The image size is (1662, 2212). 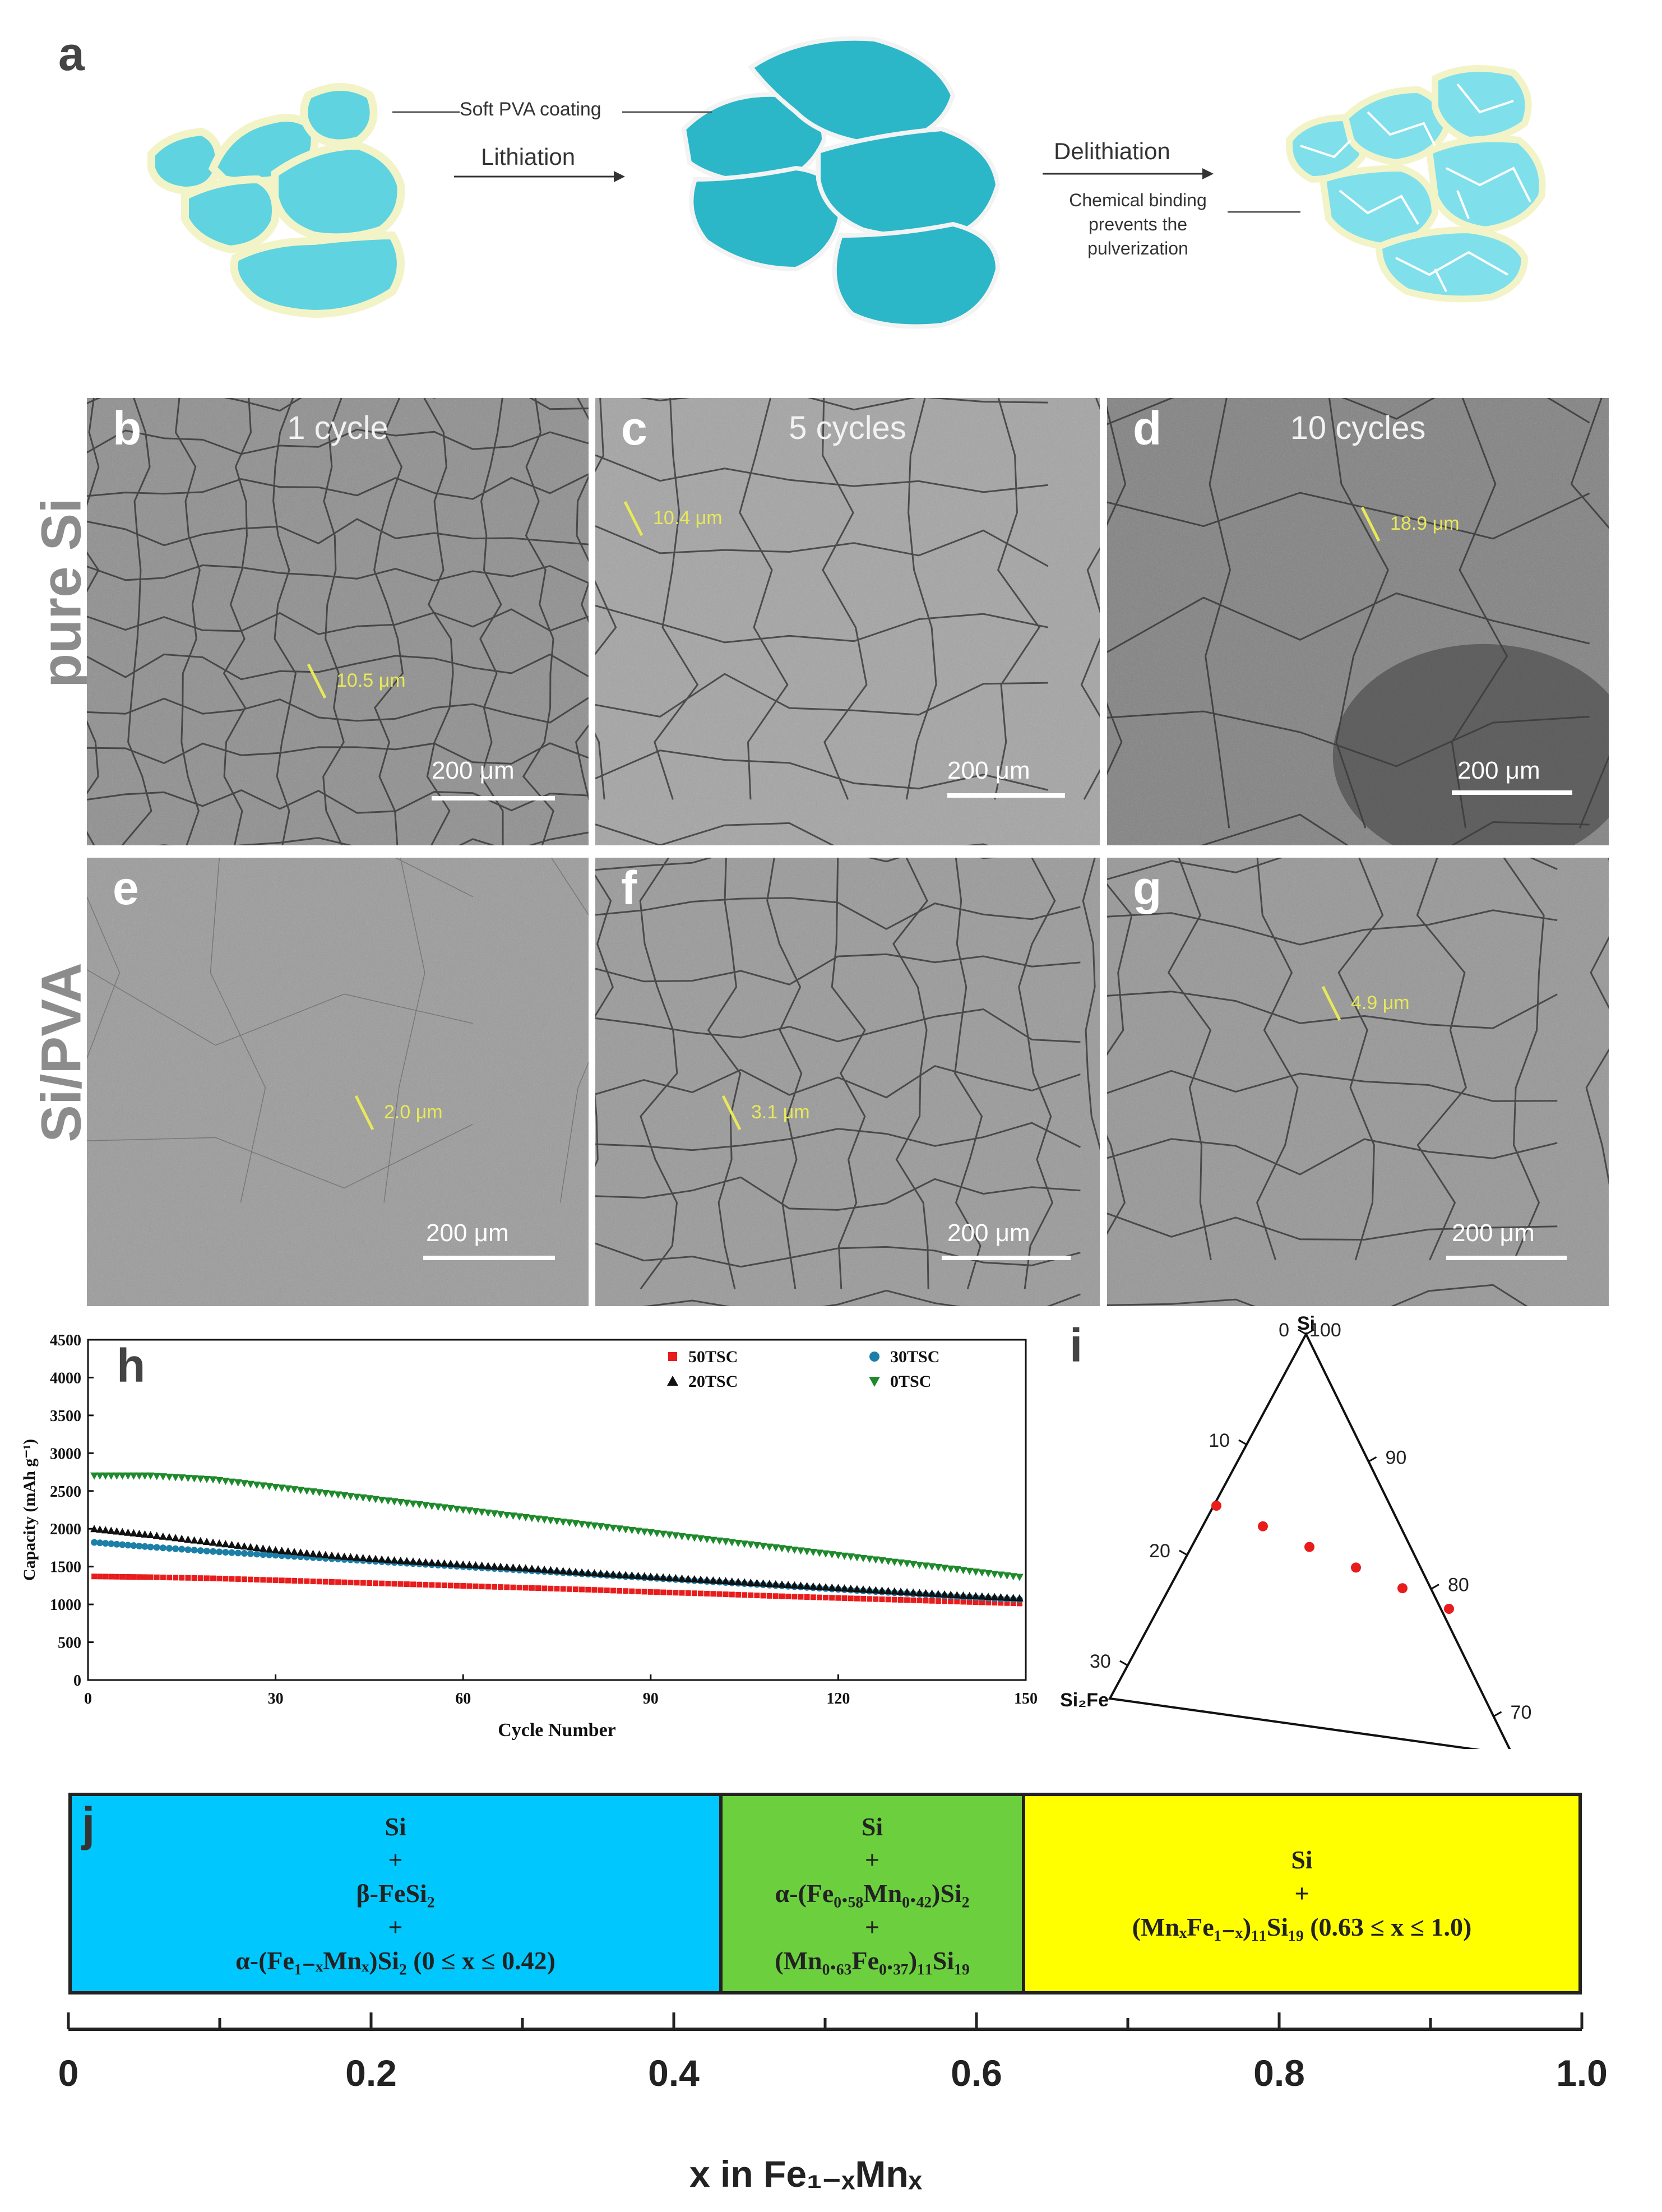 I want to click on sem-panel-d: d 10 cycles, so click(x=1358, y=621).